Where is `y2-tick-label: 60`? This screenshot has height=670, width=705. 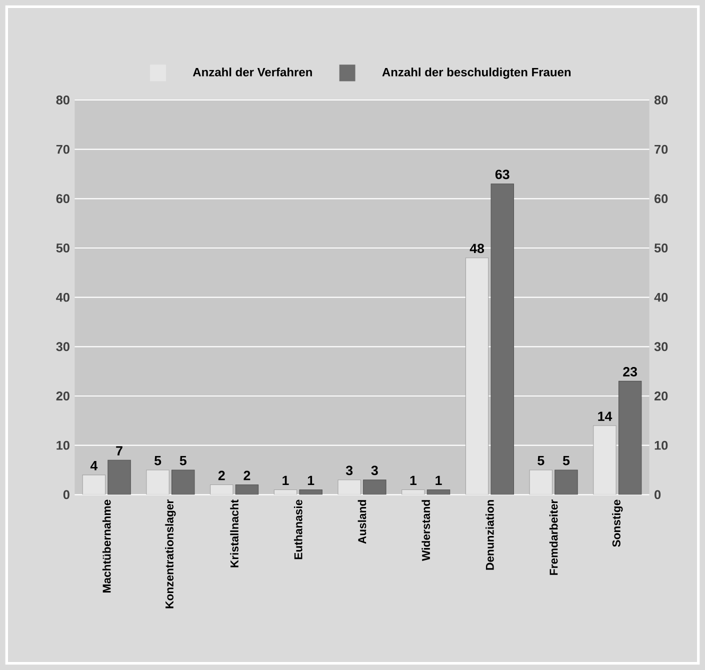 y2-tick-label: 60 is located at coordinates (661, 199).